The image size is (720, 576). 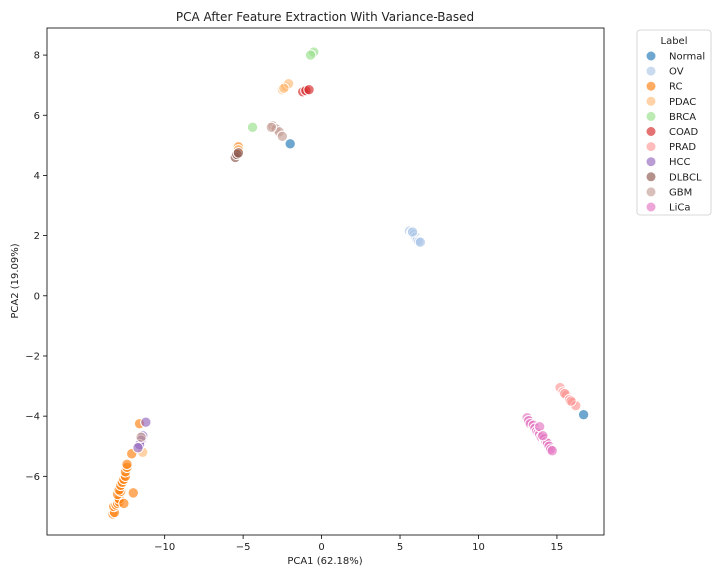 What do you see at coordinates (321, 547) in the screenshot?
I see `x-tick-label: 0` at bounding box center [321, 547].